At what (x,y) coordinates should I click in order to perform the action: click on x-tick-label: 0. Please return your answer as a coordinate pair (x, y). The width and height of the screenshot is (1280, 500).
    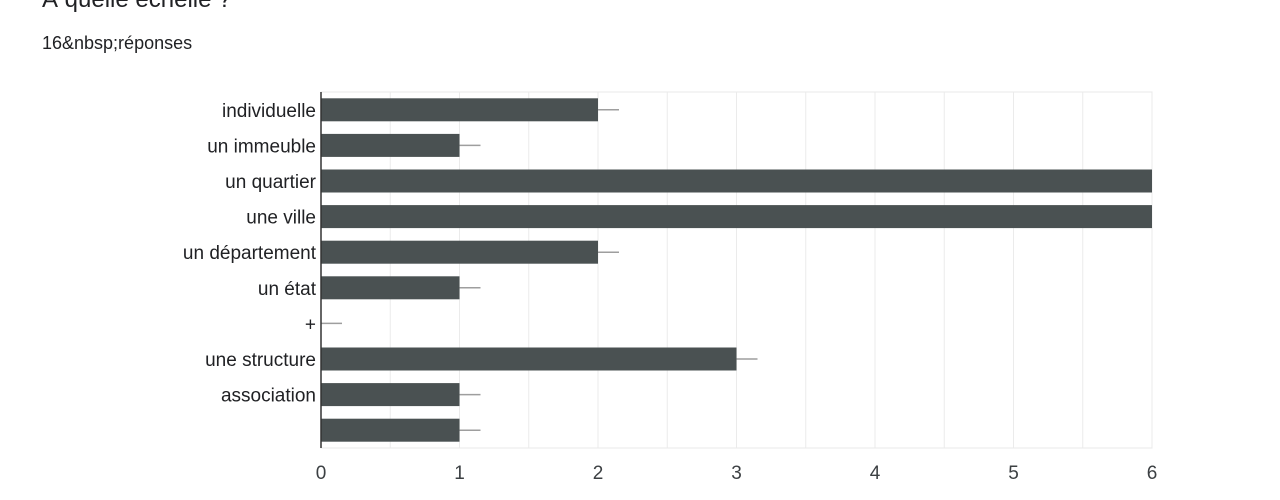
    Looking at the image, I should click on (321, 473).